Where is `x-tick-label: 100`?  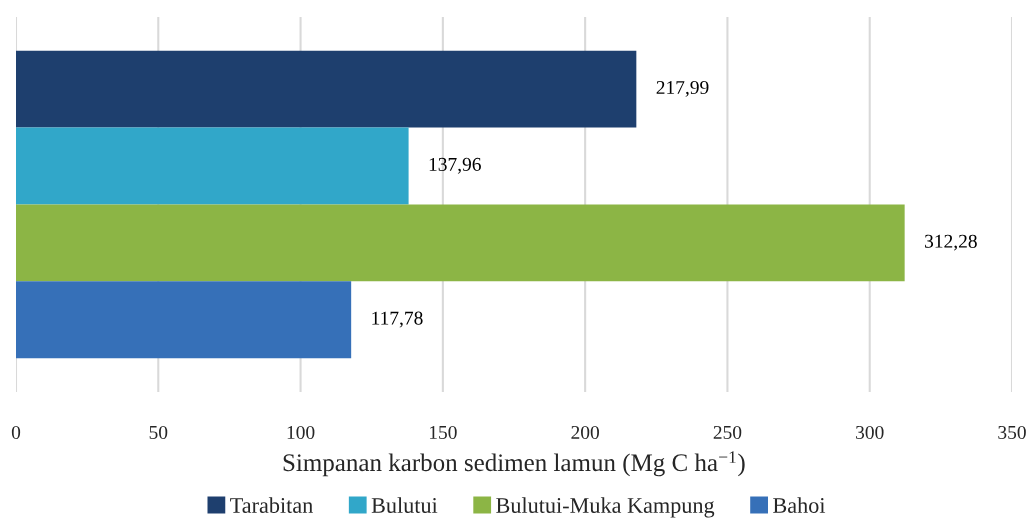
x-tick-label: 100 is located at coordinates (301, 432).